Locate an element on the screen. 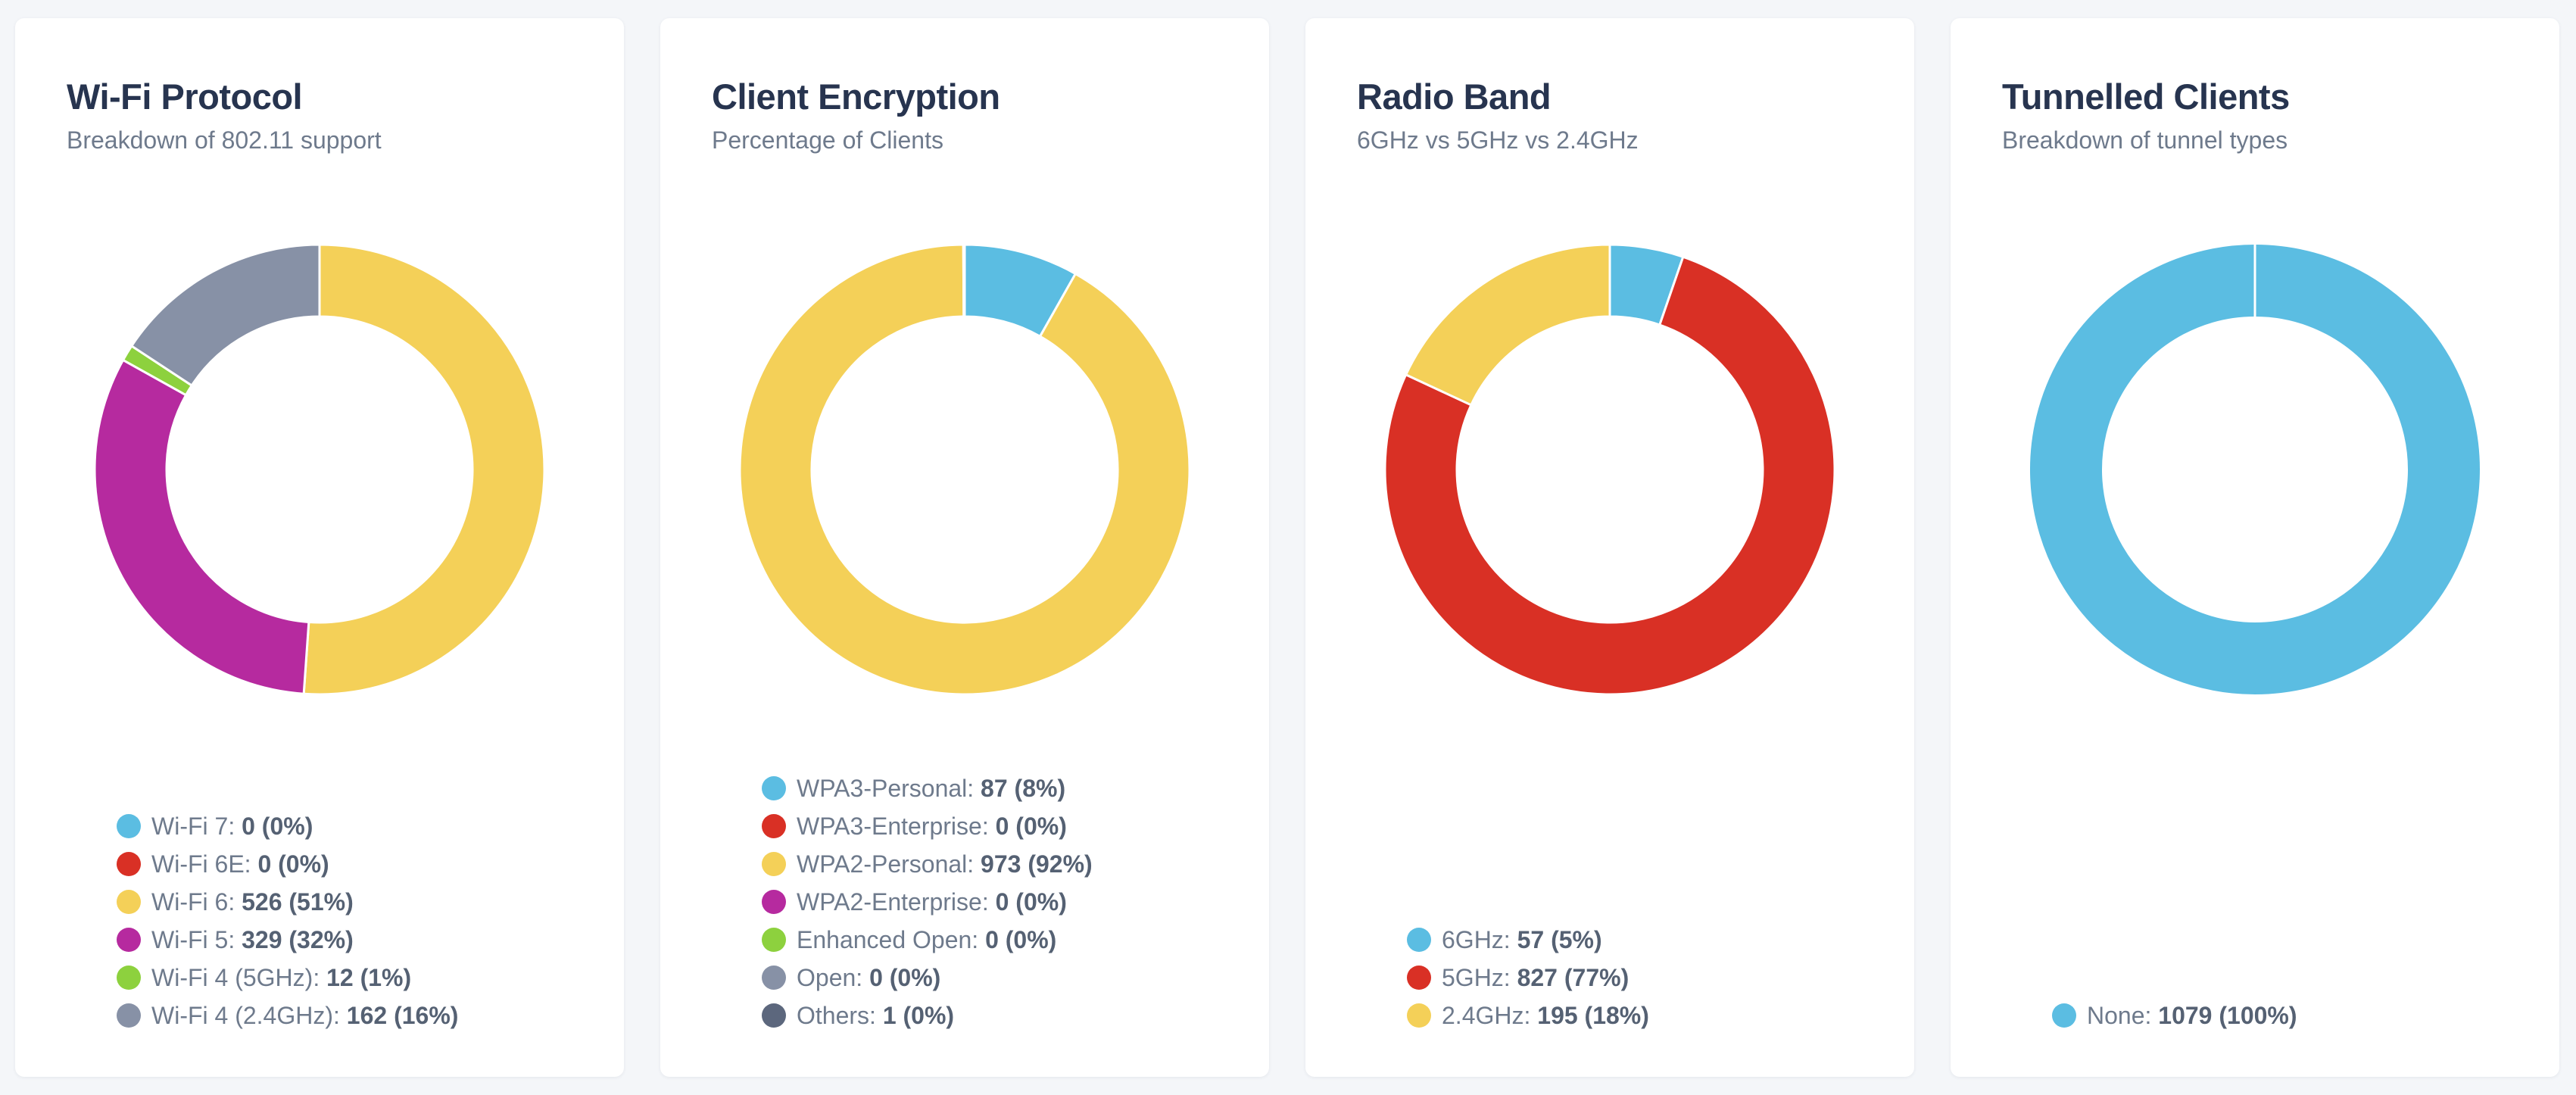  card-title: Wi-Fi Protocol is located at coordinates (185, 96).